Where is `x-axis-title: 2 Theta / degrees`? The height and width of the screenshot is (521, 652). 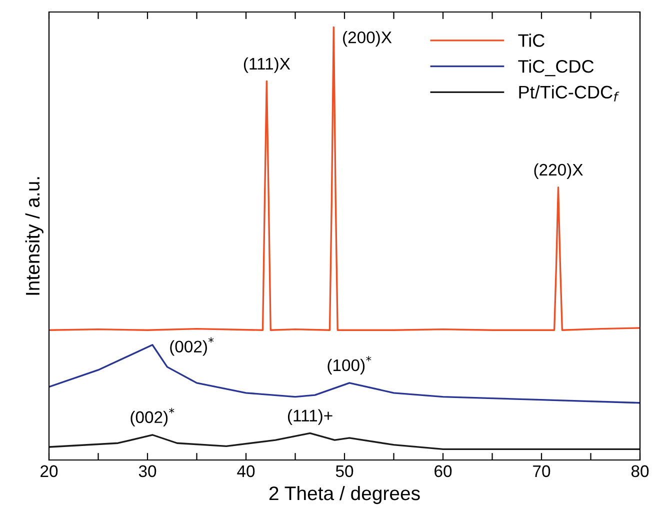 x-axis-title: 2 Theta / degrees is located at coordinates (344, 495).